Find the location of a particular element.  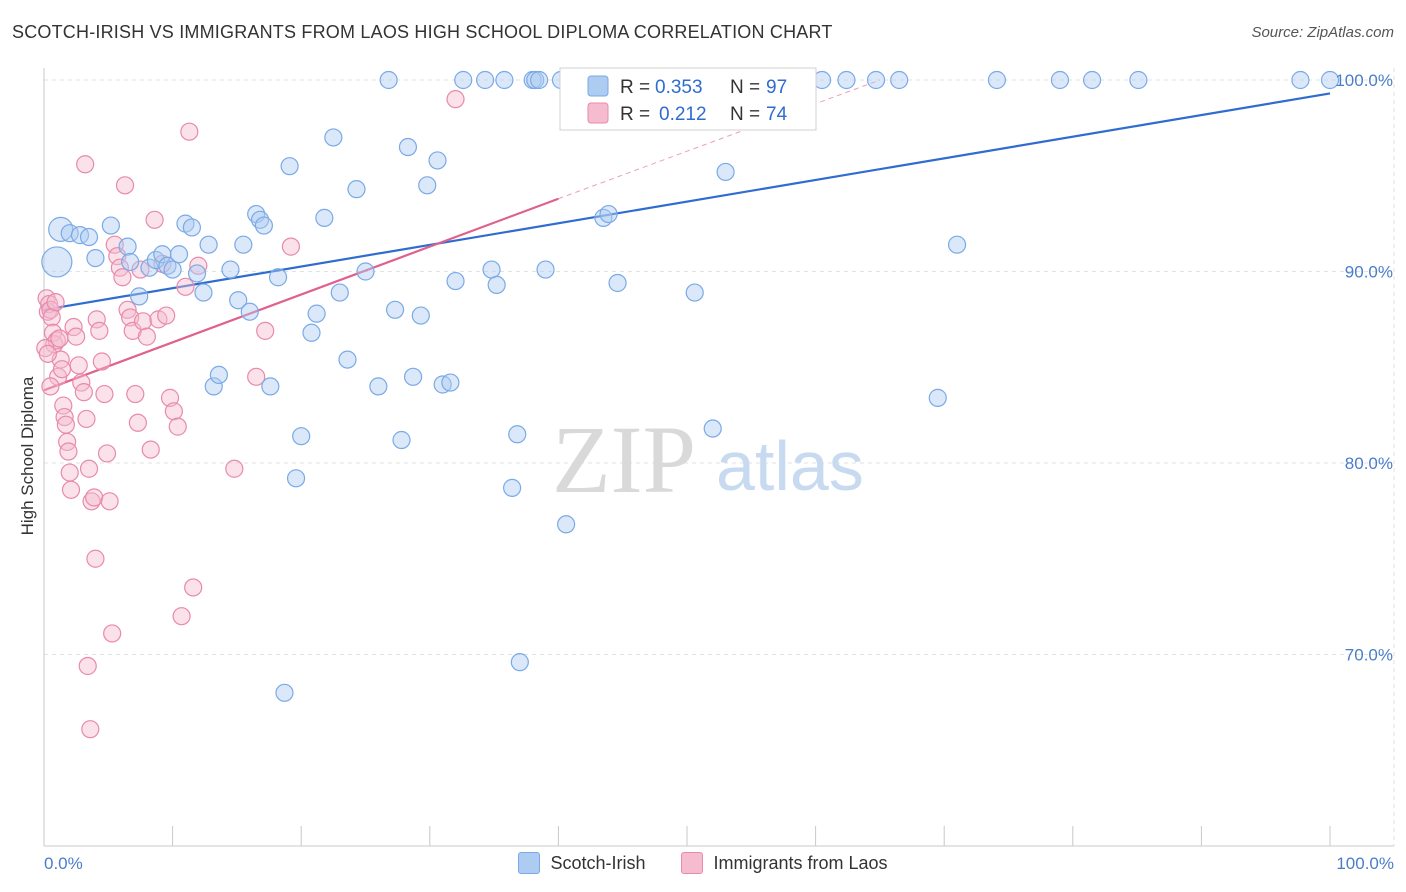

legend-r-label-1: R = is located at coordinates (635, 87).